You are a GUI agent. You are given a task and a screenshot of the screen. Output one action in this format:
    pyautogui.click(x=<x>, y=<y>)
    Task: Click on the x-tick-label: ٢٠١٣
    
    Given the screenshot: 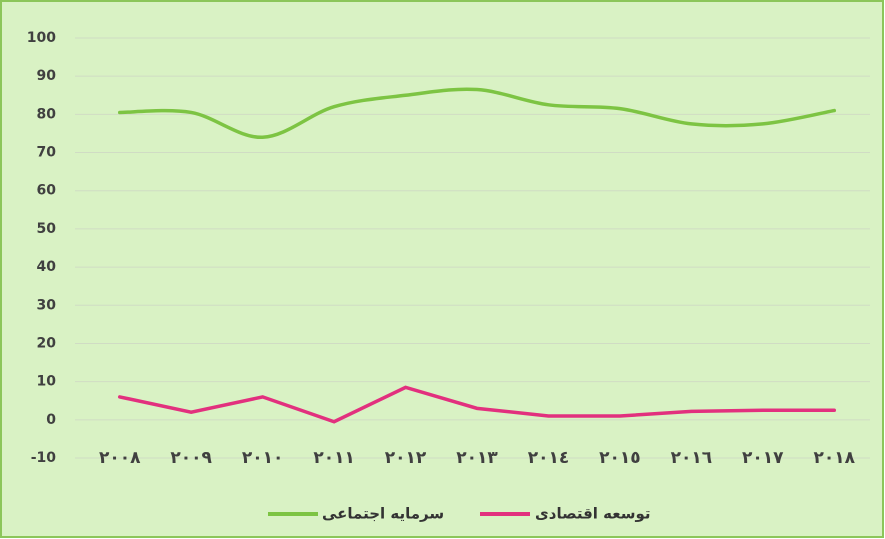 What is the action you would take?
    pyautogui.click(x=477, y=458)
    